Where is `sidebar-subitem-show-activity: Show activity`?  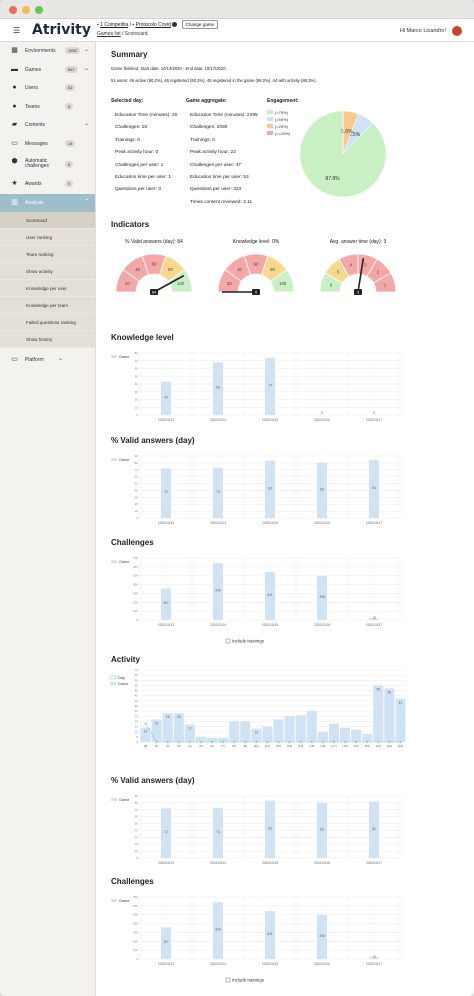
sidebar-subitem-show-activity: Show activity is located at coordinates (47, 271).